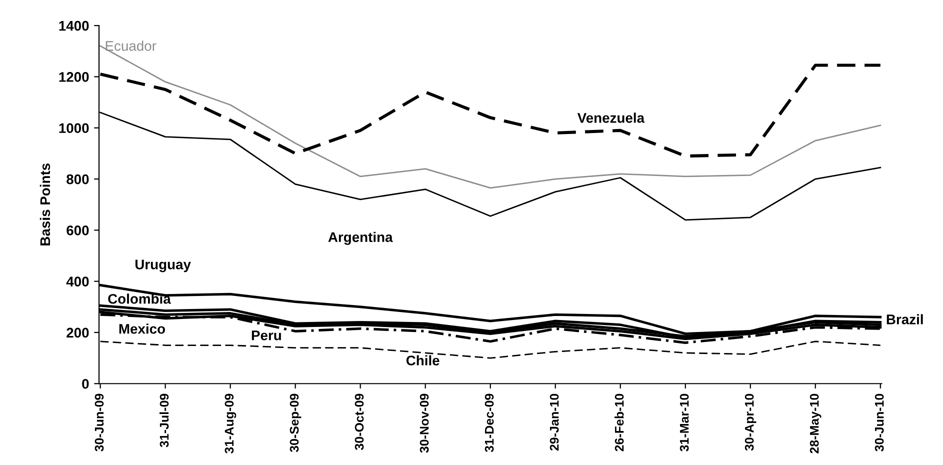  I want to click on x-tick-label: 31-Jul-09, so click(164, 421).